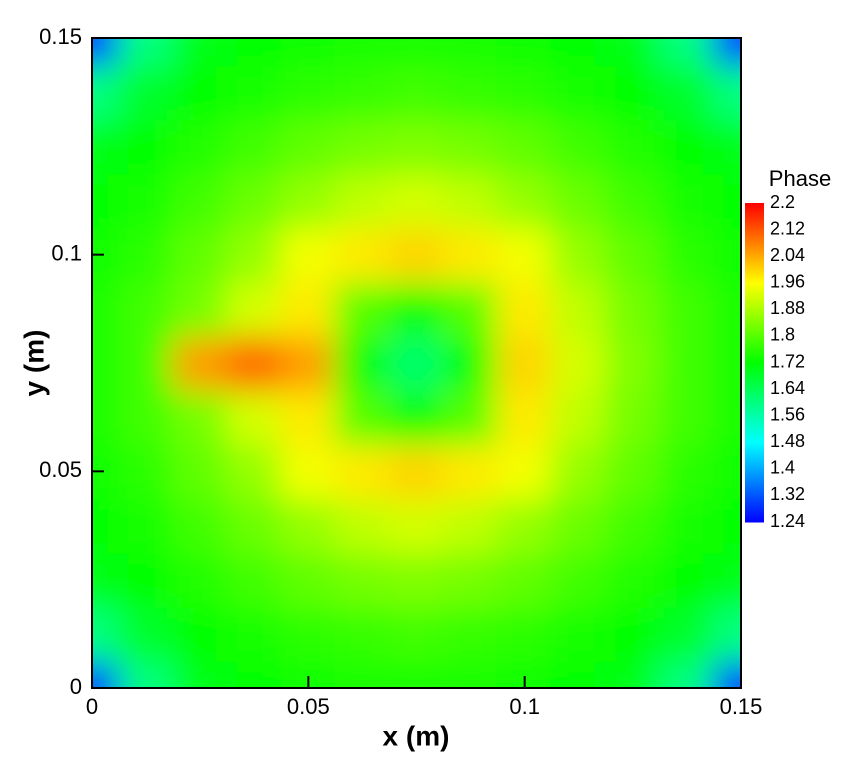  I want to click on y-tick-label: 0.05, so click(60, 469).